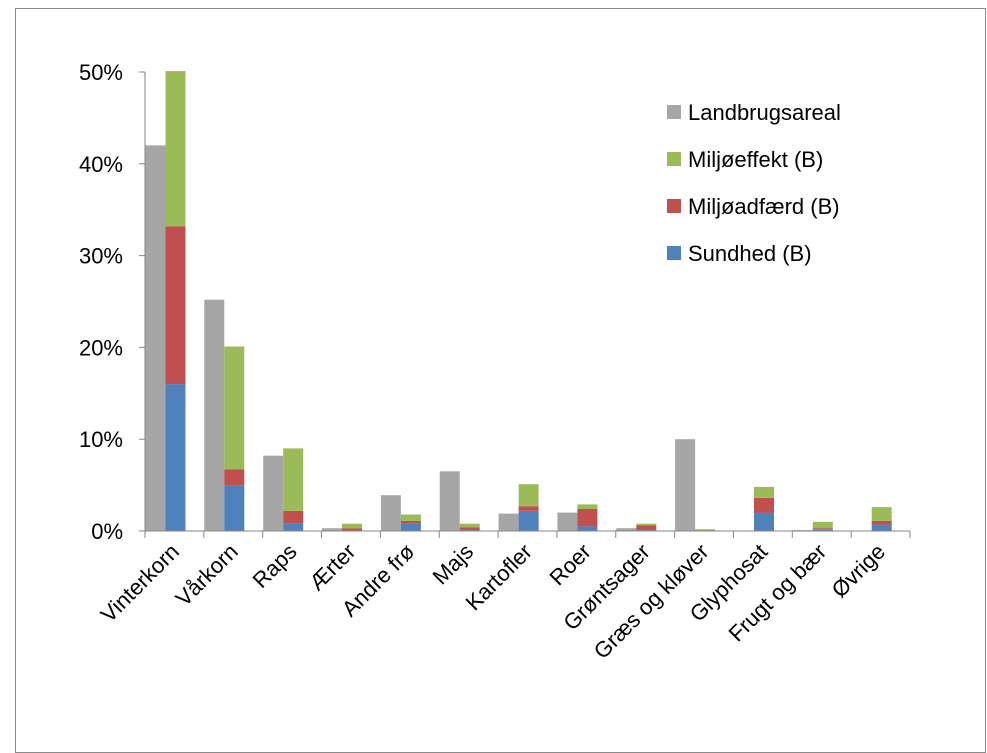 The width and height of the screenshot is (987, 753). I want to click on bar-landbrugsareal-va-rkorn, so click(214, 415).